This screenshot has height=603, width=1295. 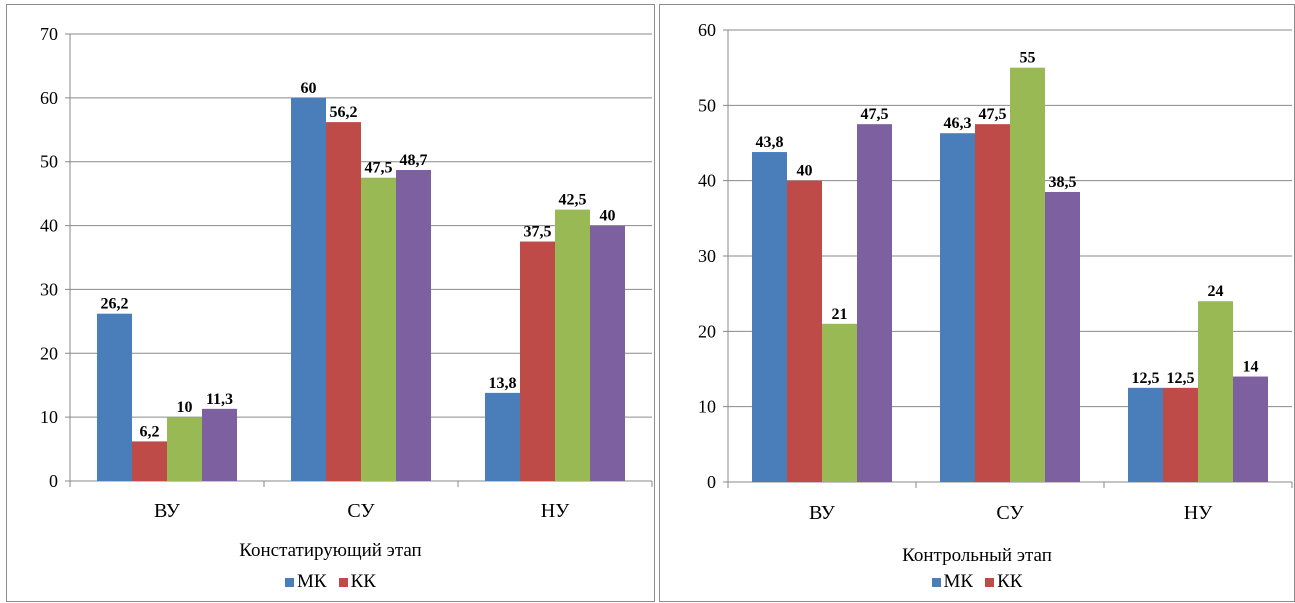 What do you see at coordinates (330, 582) in the screenshot?
I see `legend-constating: МК КК` at bounding box center [330, 582].